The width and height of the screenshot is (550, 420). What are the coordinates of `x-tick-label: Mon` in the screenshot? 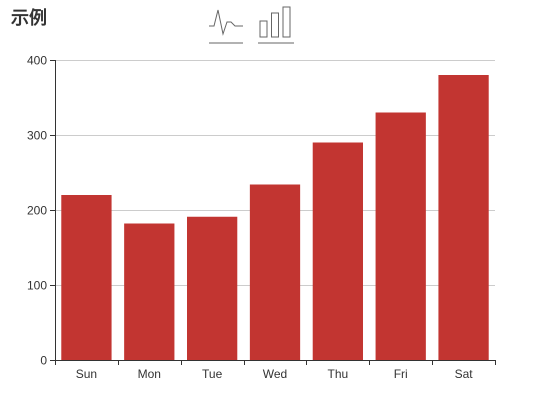 It's located at (149, 374).